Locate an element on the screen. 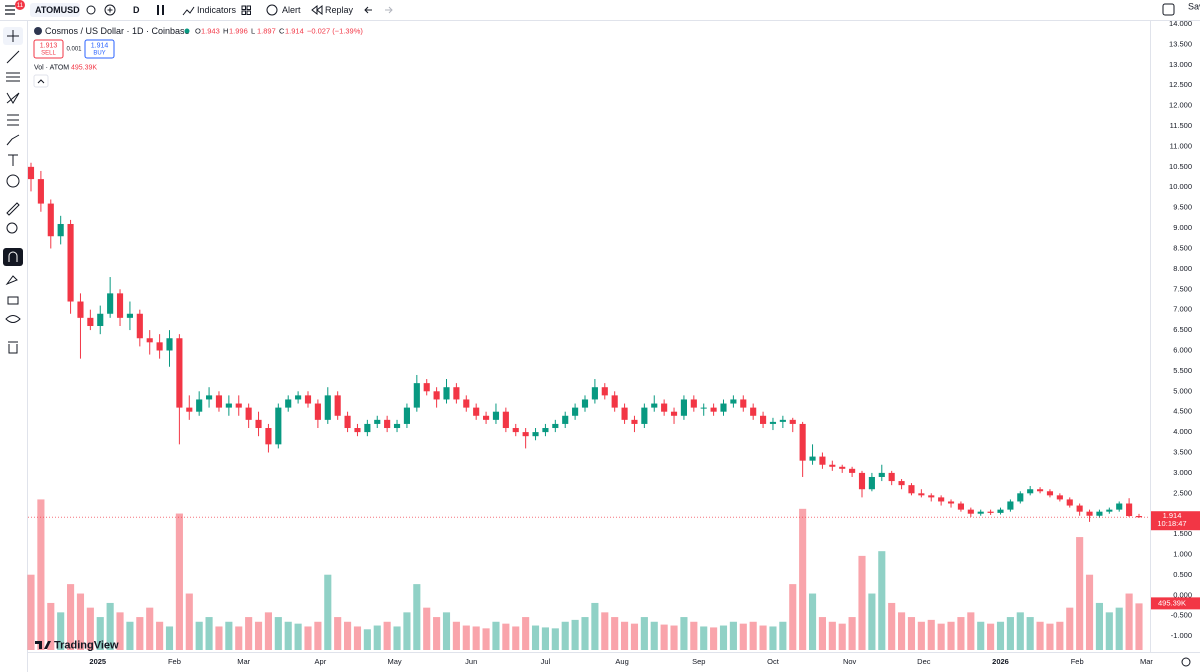 Image resolution: width=1200 pixels, height=672 pixels. trend-line-tool is located at coordinates (13, 57).